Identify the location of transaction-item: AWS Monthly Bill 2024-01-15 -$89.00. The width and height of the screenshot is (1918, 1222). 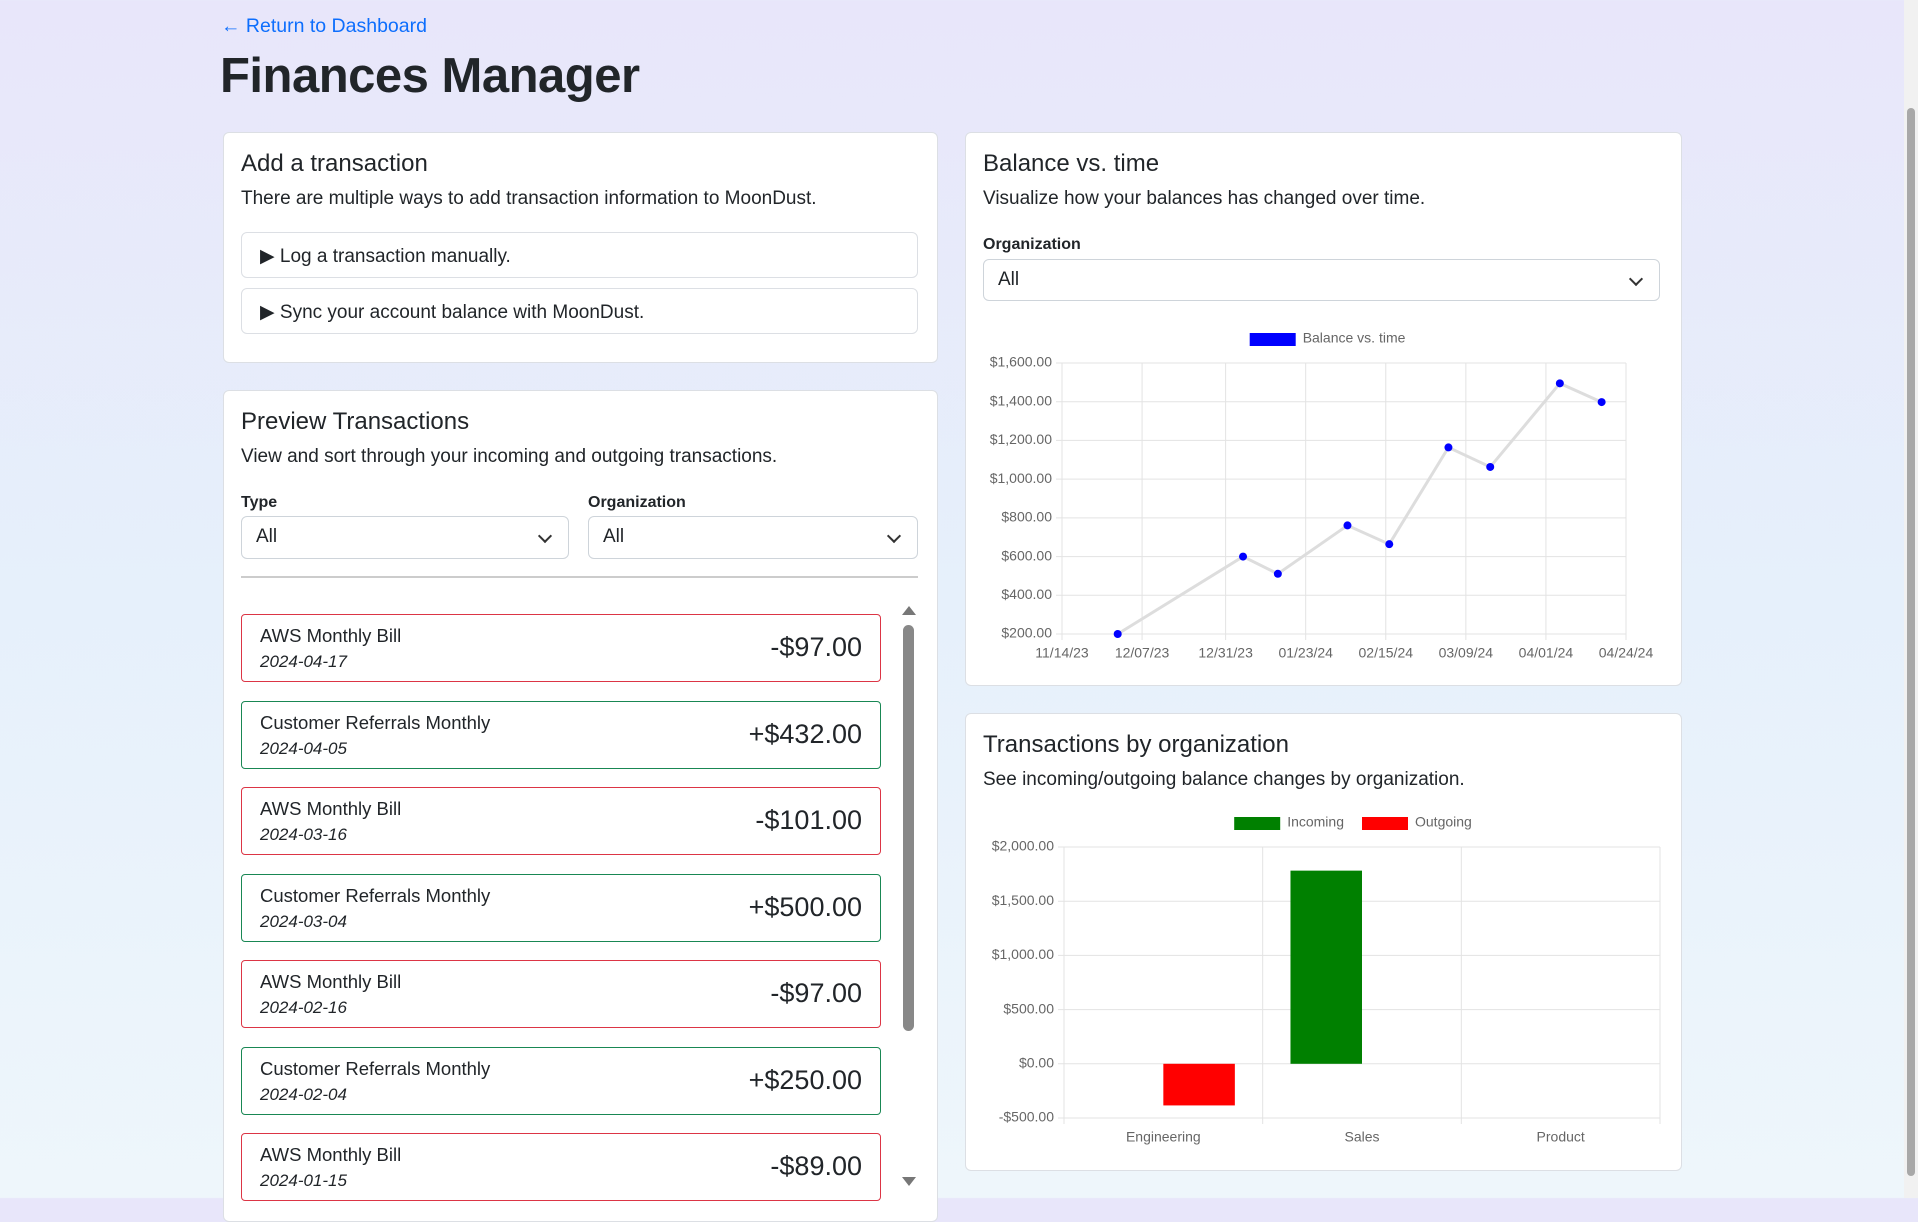
(561, 1167).